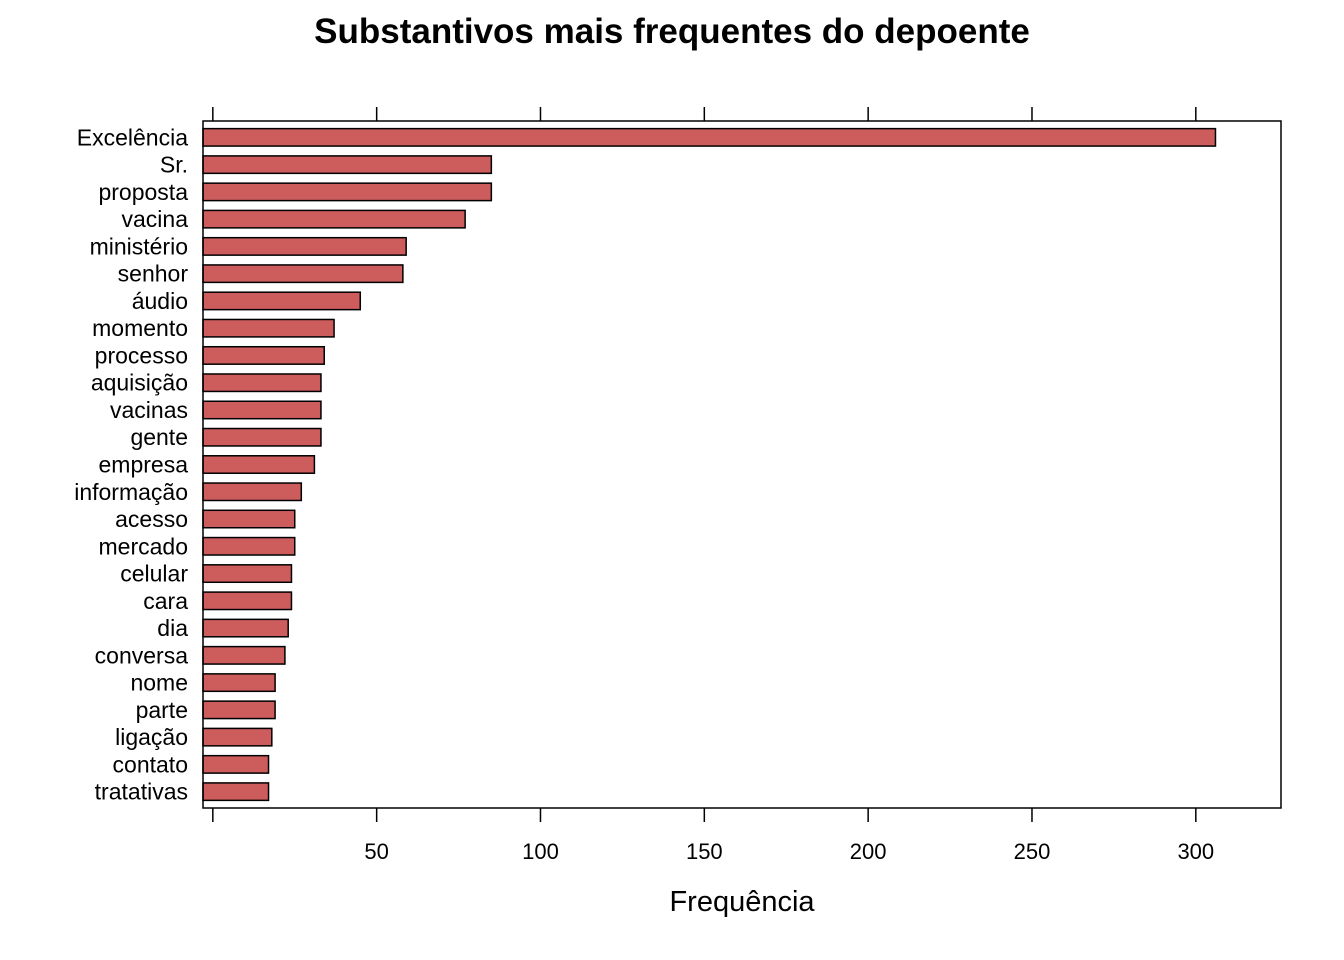  I want to click on category-label: informação, so click(131, 492).